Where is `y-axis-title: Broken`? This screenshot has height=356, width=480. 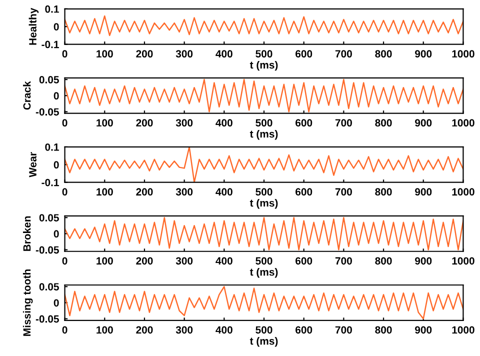
y-axis-title: Broken is located at coordinates (27, 233).